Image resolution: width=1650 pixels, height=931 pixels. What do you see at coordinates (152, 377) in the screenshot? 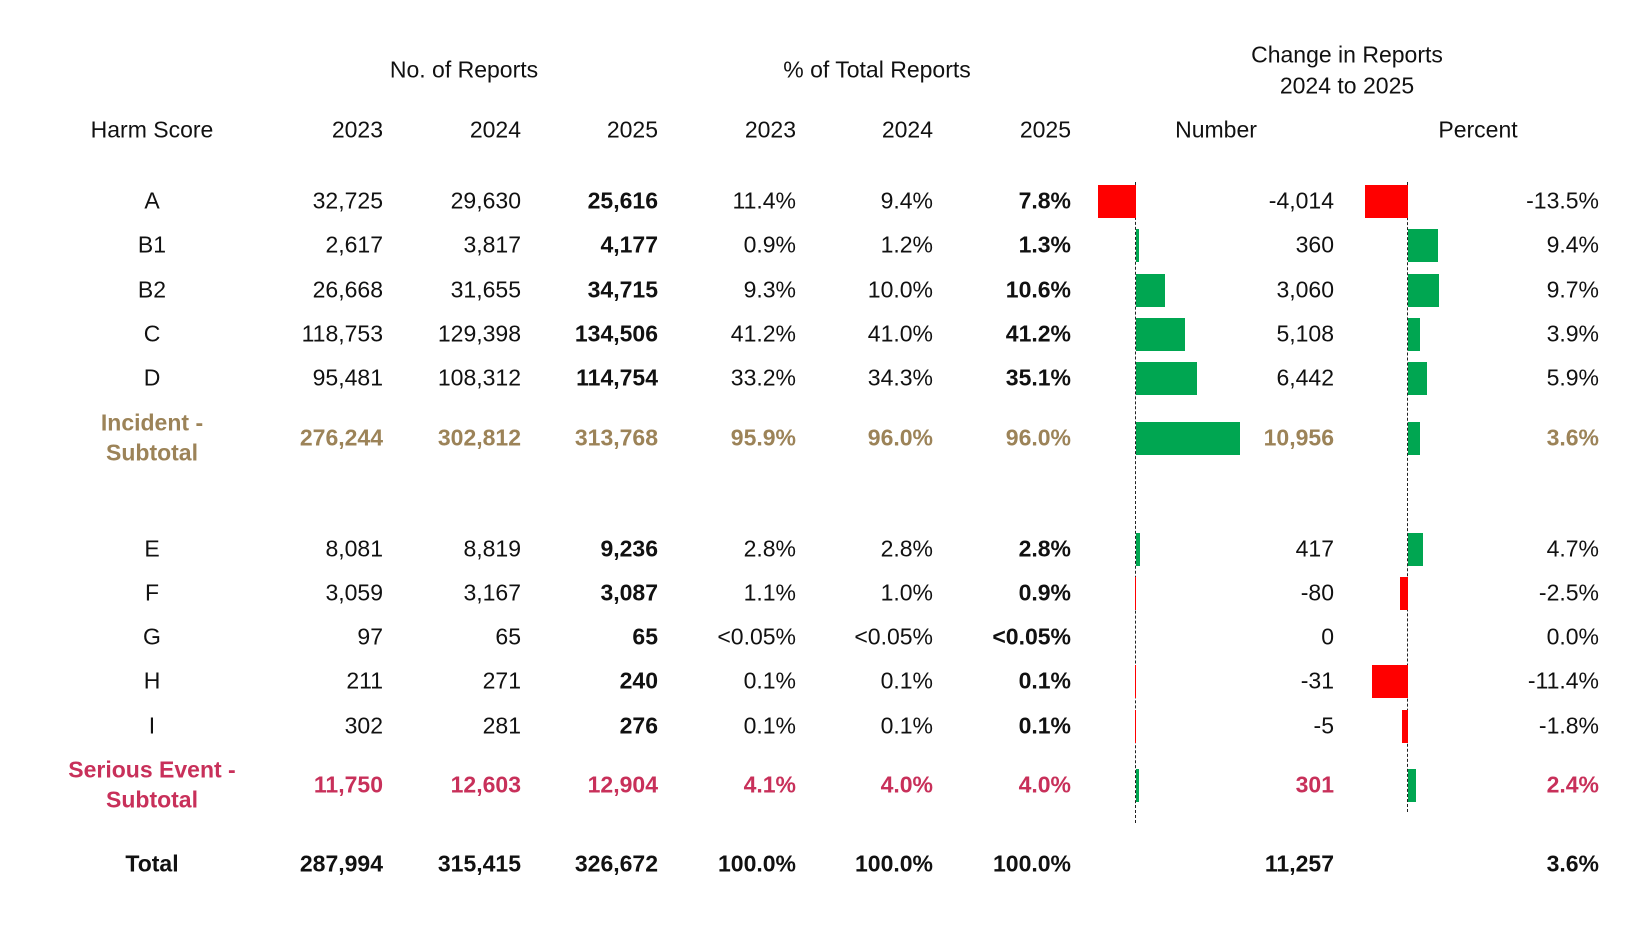
I see `row-label: D` at bounding box center [152, 377].